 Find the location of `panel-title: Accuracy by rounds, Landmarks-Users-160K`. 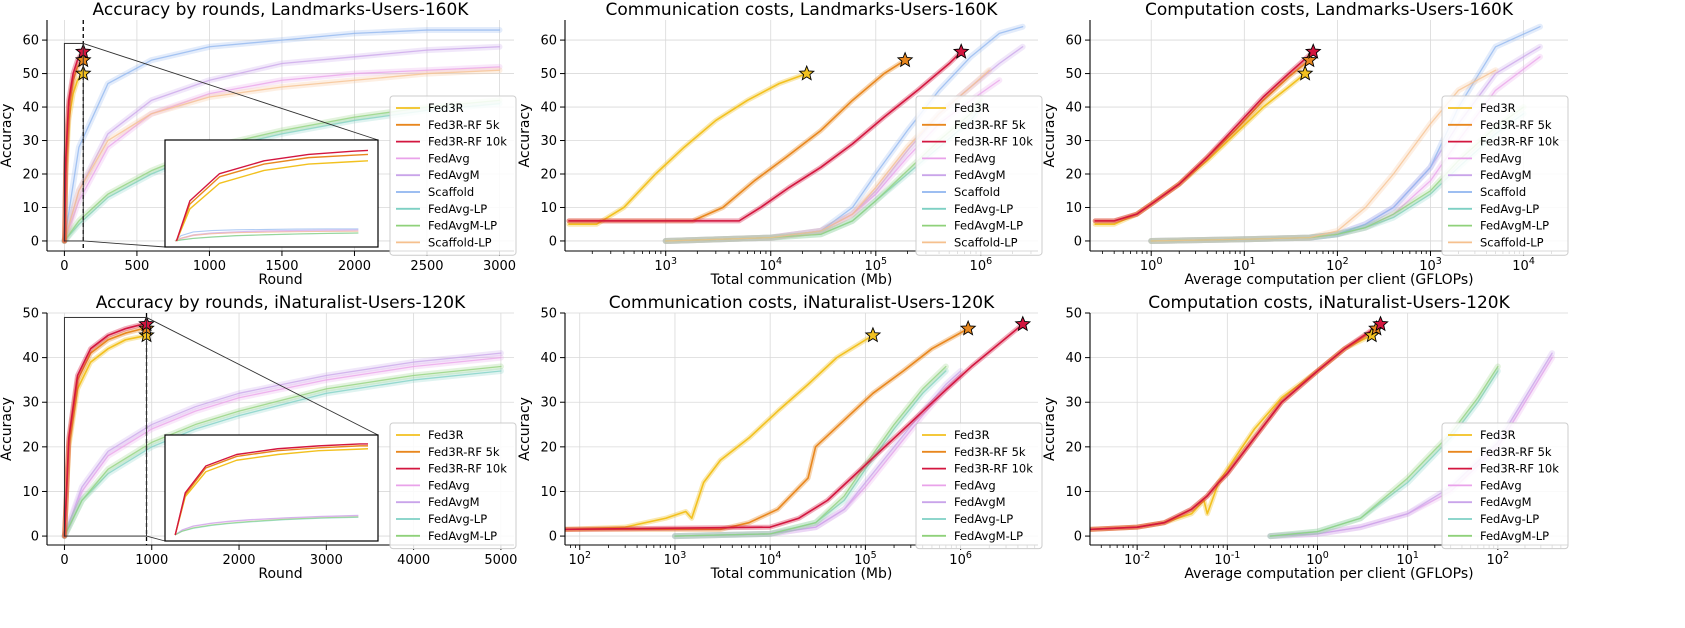

panel-title: Accuracy by rounds, Landmarks-Users-160K is located at coordinates (281, 10).